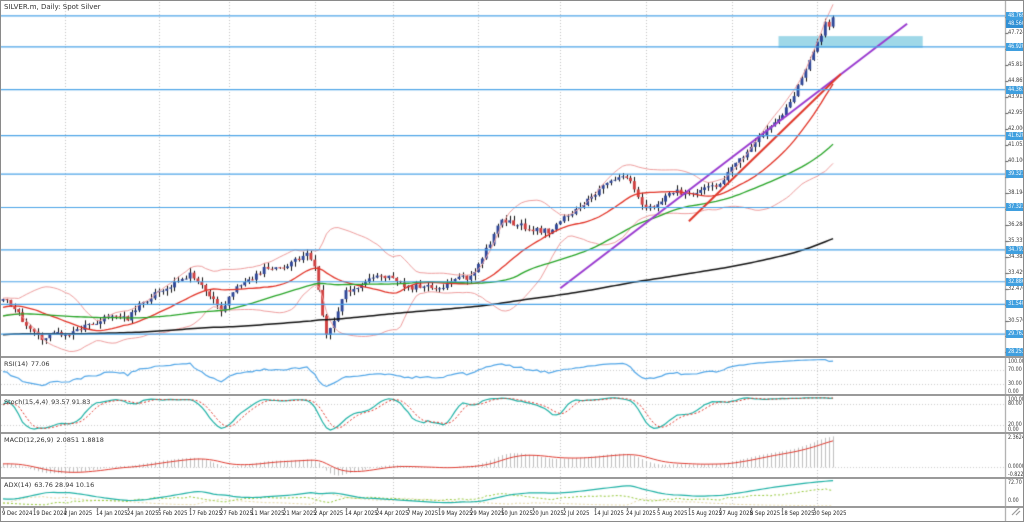 Image resolution: width=1024 pixels, height=522 pixels. Describe the element at coordinates (71, 402) in the screenshot. I see `stoch-indicator-value: 93.57 91.83` at that location.